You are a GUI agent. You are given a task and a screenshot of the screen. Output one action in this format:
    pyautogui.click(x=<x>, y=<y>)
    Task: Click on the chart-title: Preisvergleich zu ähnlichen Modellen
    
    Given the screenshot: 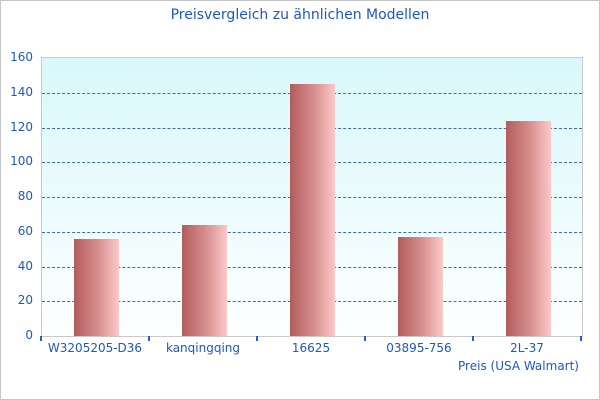 What is the action you would take?
    pyautogui.click(x=300, y=15)
    